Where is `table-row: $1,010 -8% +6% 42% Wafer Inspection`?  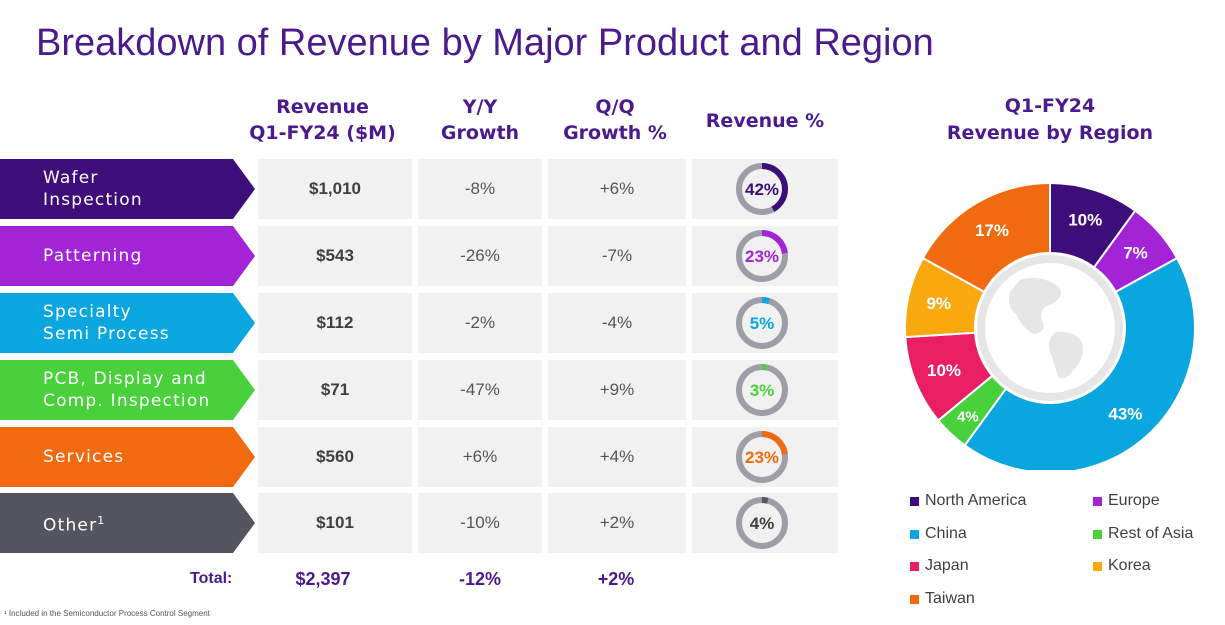 table-row: $1,010 -8% +6% 42% Wafer Inspection is located at coordinates (420, 189).